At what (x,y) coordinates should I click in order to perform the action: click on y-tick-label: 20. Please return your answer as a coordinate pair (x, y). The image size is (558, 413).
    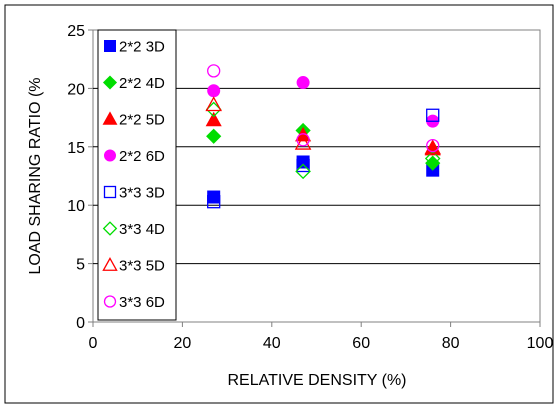
    Looking at the image, I should click on (76, 89).